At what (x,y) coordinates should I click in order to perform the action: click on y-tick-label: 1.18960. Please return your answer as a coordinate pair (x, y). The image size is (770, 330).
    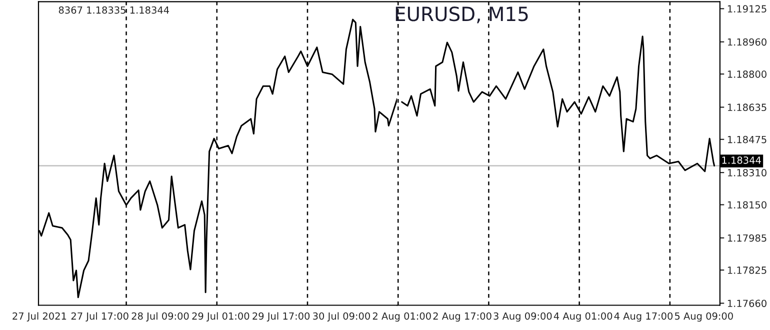
    Looking at the image, I should click on (747, 42).